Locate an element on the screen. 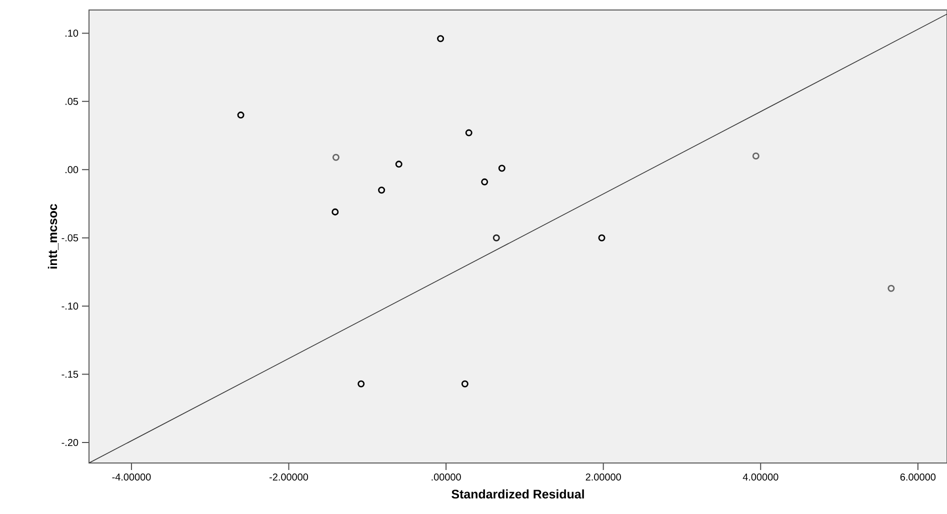 This screenshot has width=947, height=514. x-tick-label: 6.00000 is located at coordinates (918, 477).